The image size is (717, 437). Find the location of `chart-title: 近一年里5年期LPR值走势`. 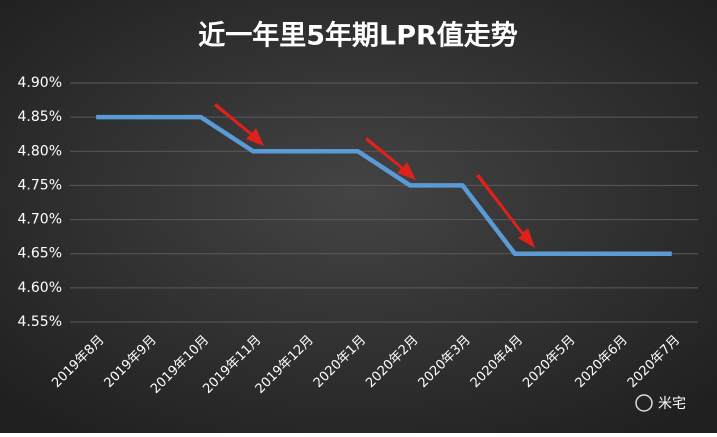

chart-title: 近一年里5年期LPR值走势 is located at coordinates (358, 36).